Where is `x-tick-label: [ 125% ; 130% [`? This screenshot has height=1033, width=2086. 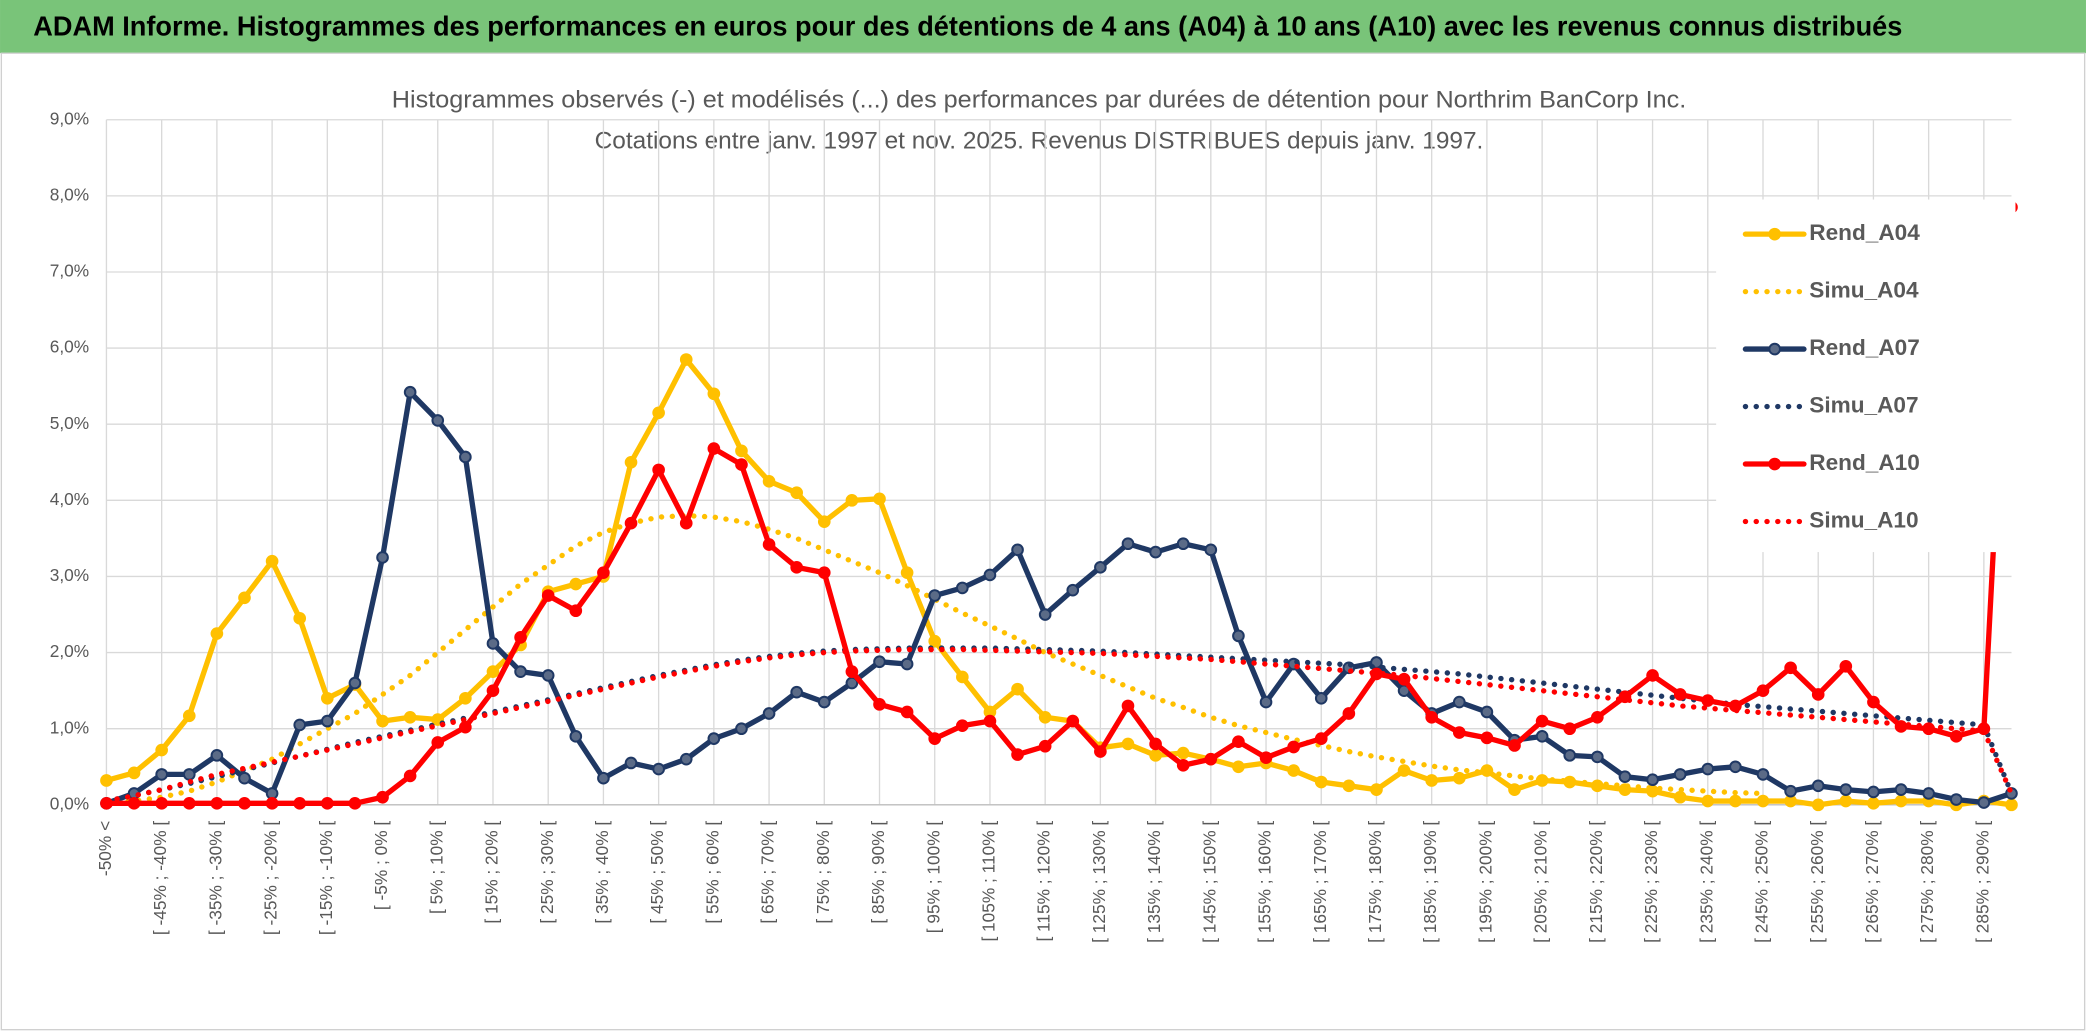
x-tick-label: [ 125% ; 130% [ is located at coordinates (1099, 882).